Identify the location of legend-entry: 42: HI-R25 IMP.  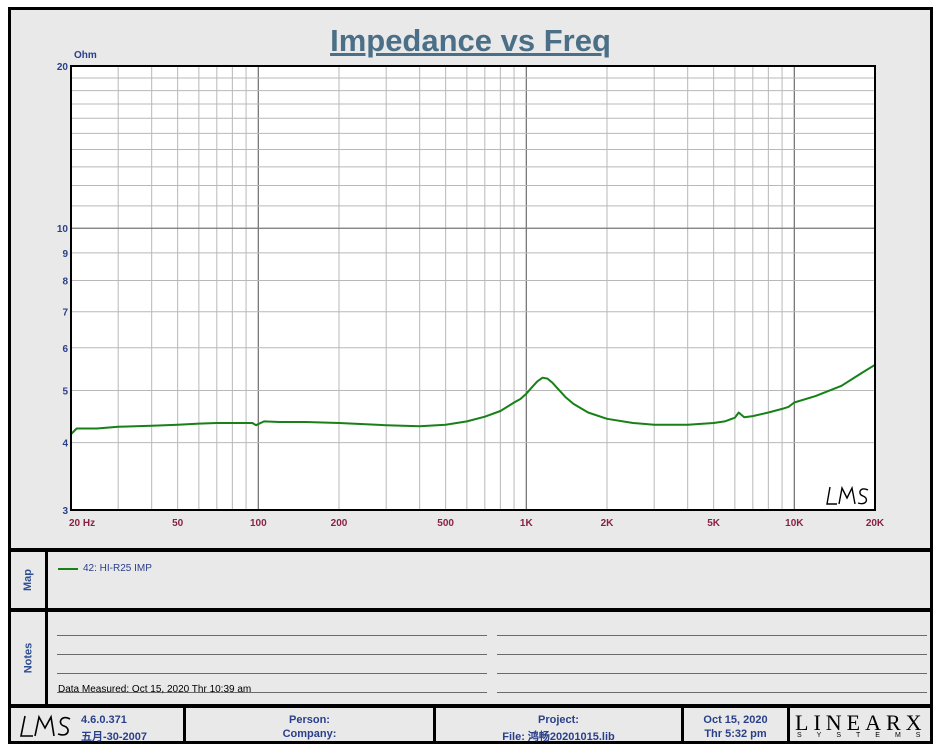
(105, 568).